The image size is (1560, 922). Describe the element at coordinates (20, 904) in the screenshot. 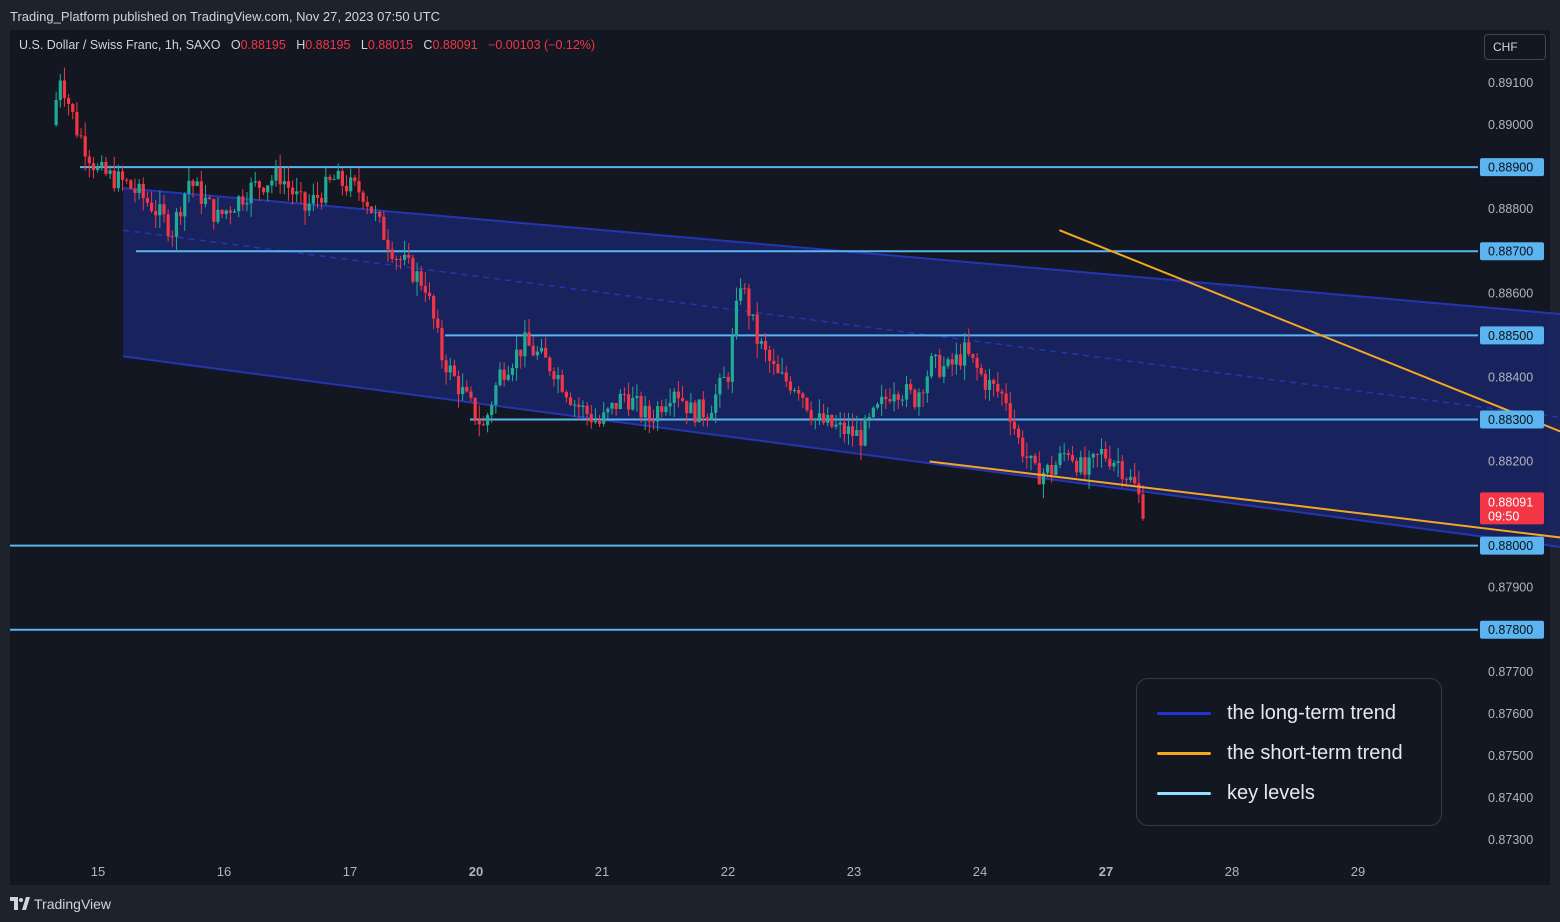

I see `tradingview-logo-icon` at that location.